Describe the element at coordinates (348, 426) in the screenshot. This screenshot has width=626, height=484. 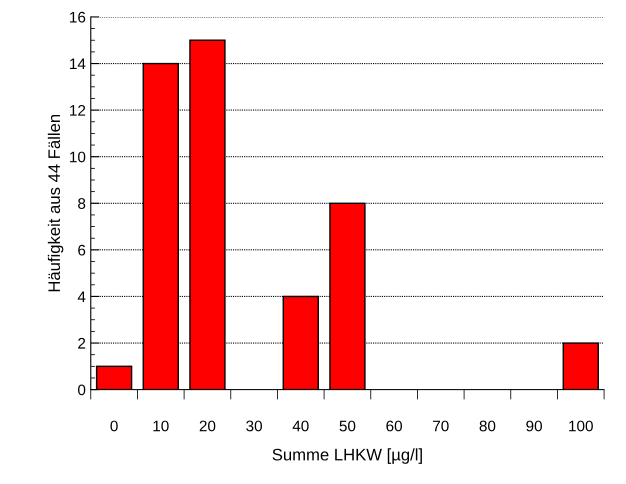
I see `x-tick-label: 50` at that location.